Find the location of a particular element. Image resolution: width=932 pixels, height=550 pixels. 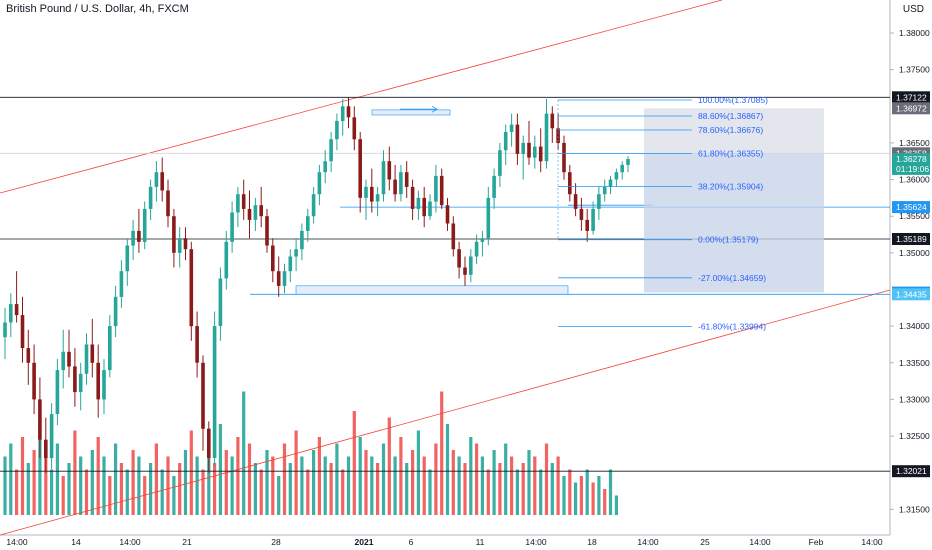

price-tick-label: 1.31500 is located at coordinates (914, 509).